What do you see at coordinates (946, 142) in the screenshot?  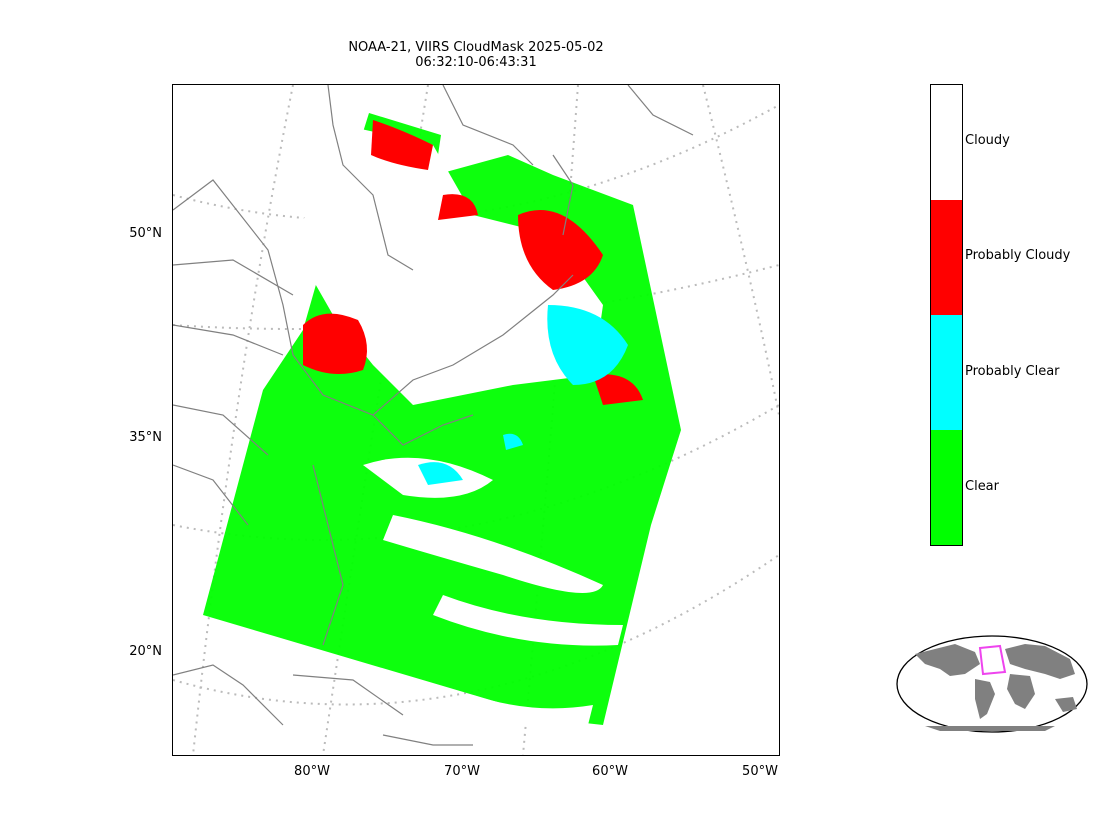 I see `colorbar-segment-cloudy` at bounding box center [946, 142].